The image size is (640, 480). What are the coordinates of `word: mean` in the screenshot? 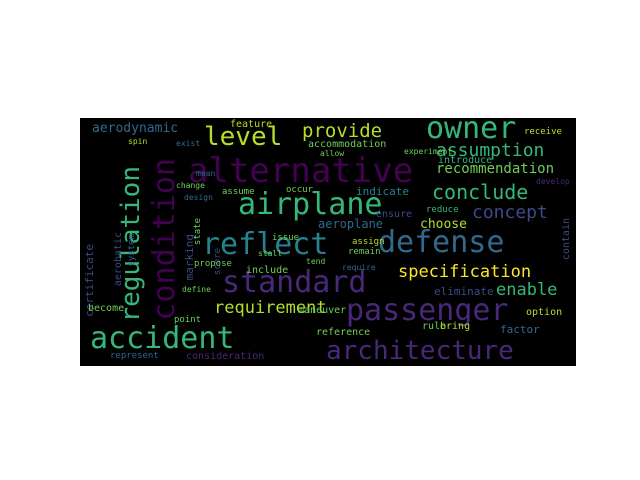 It's located at (206, 173).